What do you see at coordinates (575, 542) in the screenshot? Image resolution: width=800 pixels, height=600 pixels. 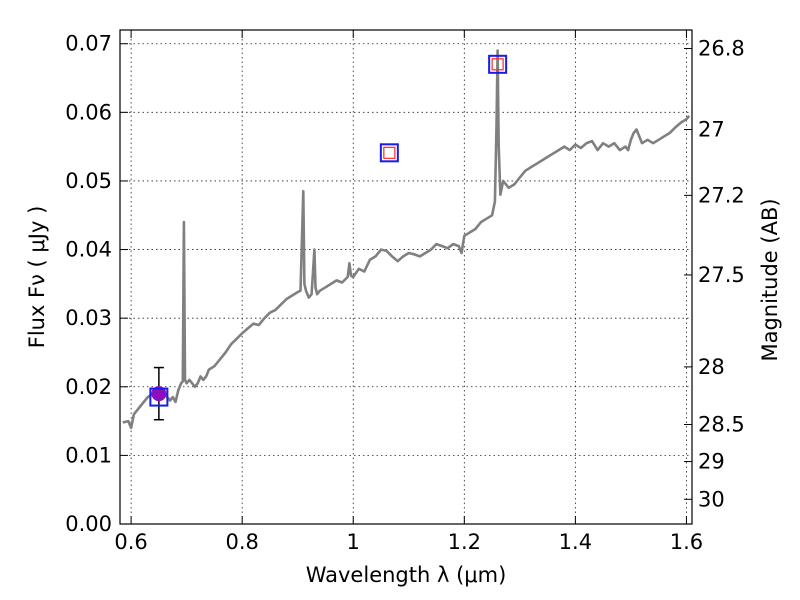 I see `x-tick-label: 1.4` at bounding box center [575, 542].